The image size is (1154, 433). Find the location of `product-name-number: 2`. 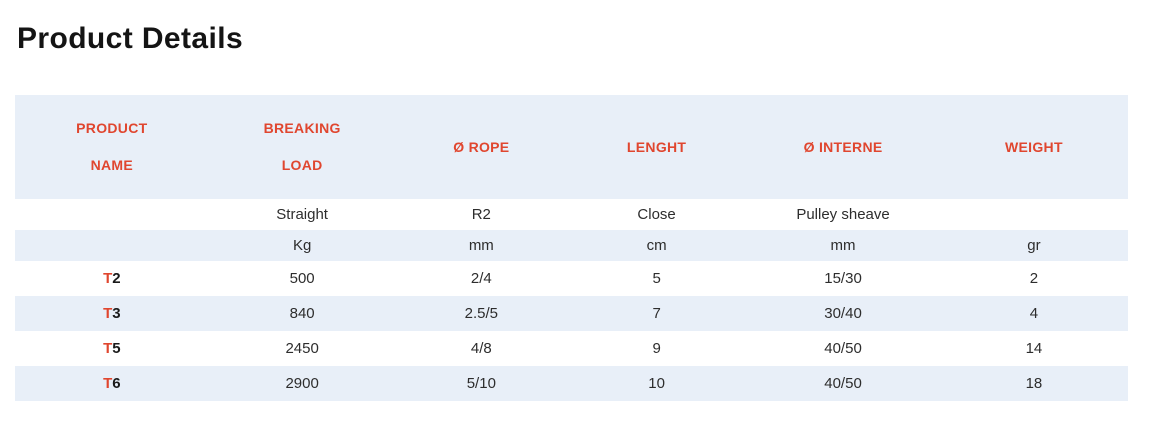

product-name-number: 2 is located at coordinates (116, 278).